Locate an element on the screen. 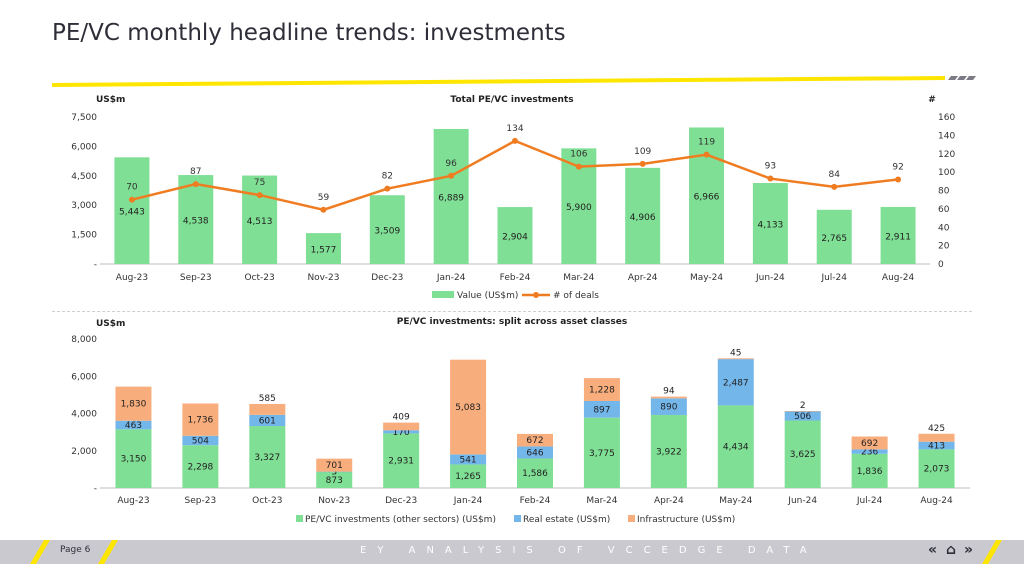 The height and width of the screenshot is (576, 1024). real-estate-data-label: 646 is located at coordinates (534, 453).